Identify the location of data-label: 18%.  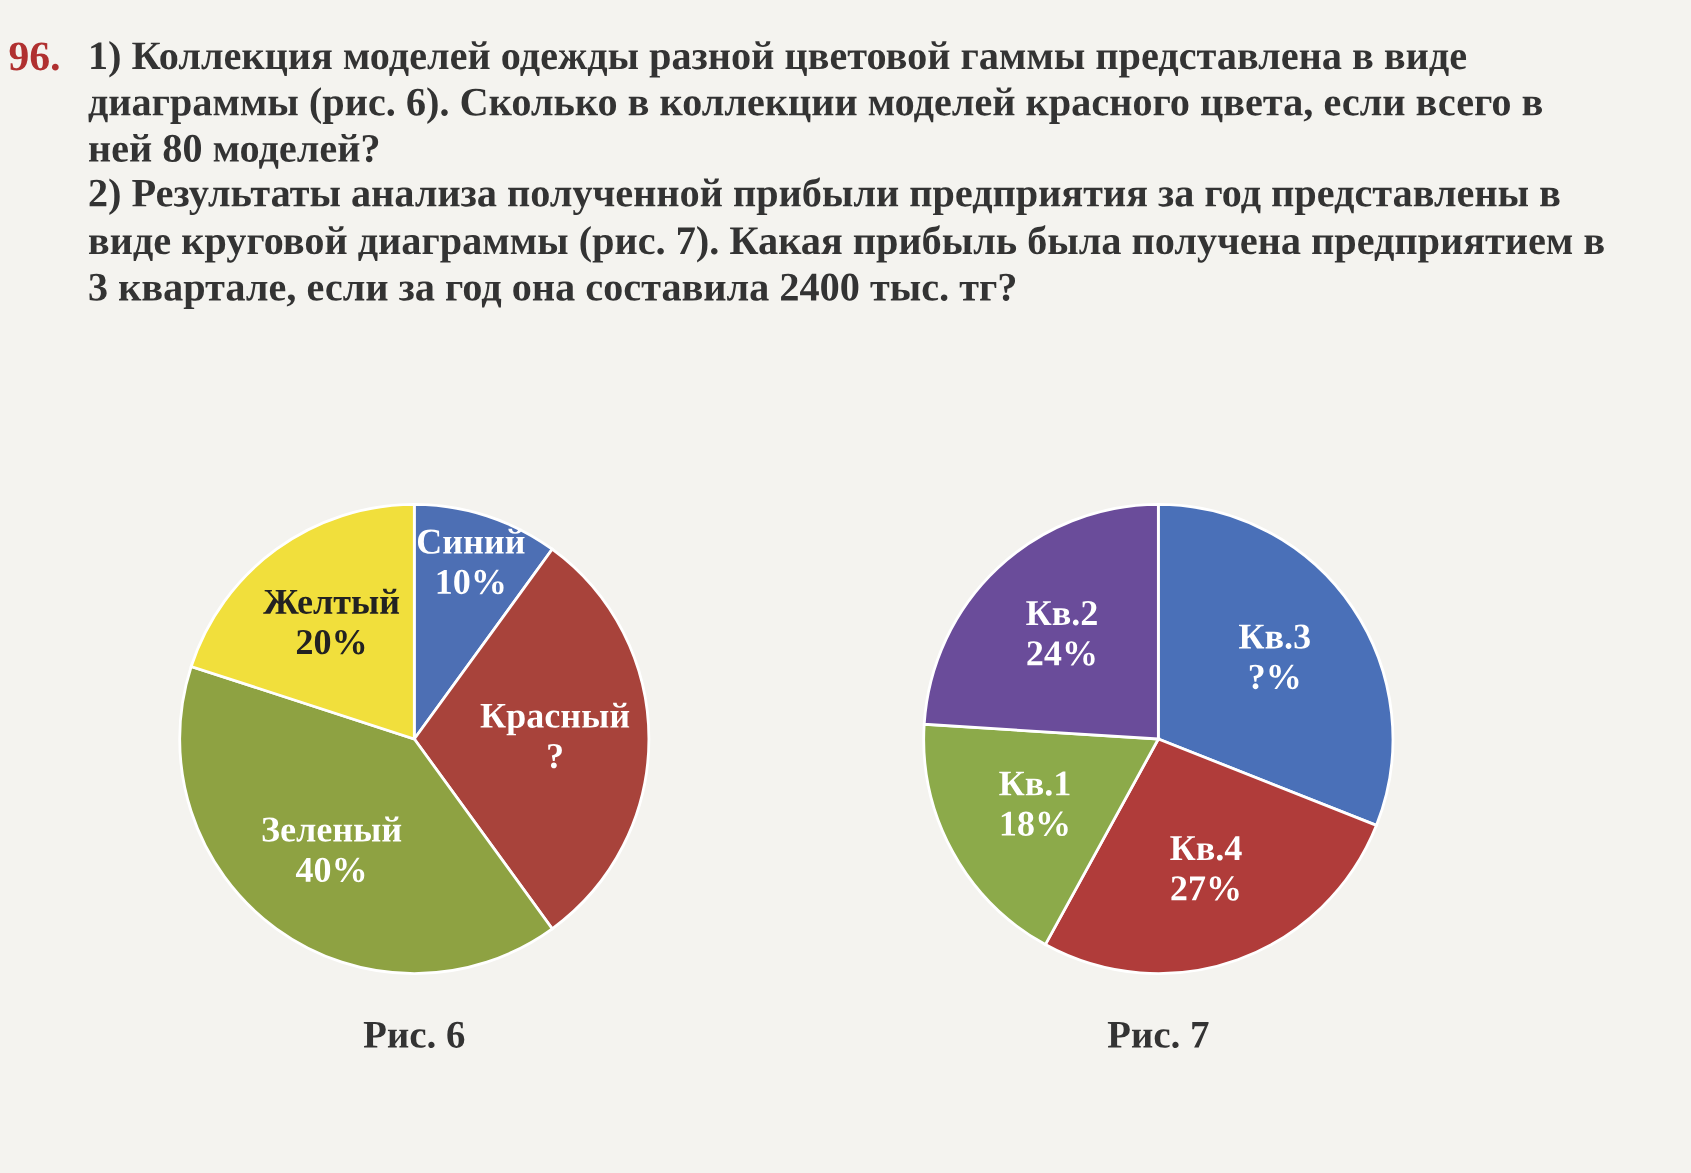
(1034, 824).